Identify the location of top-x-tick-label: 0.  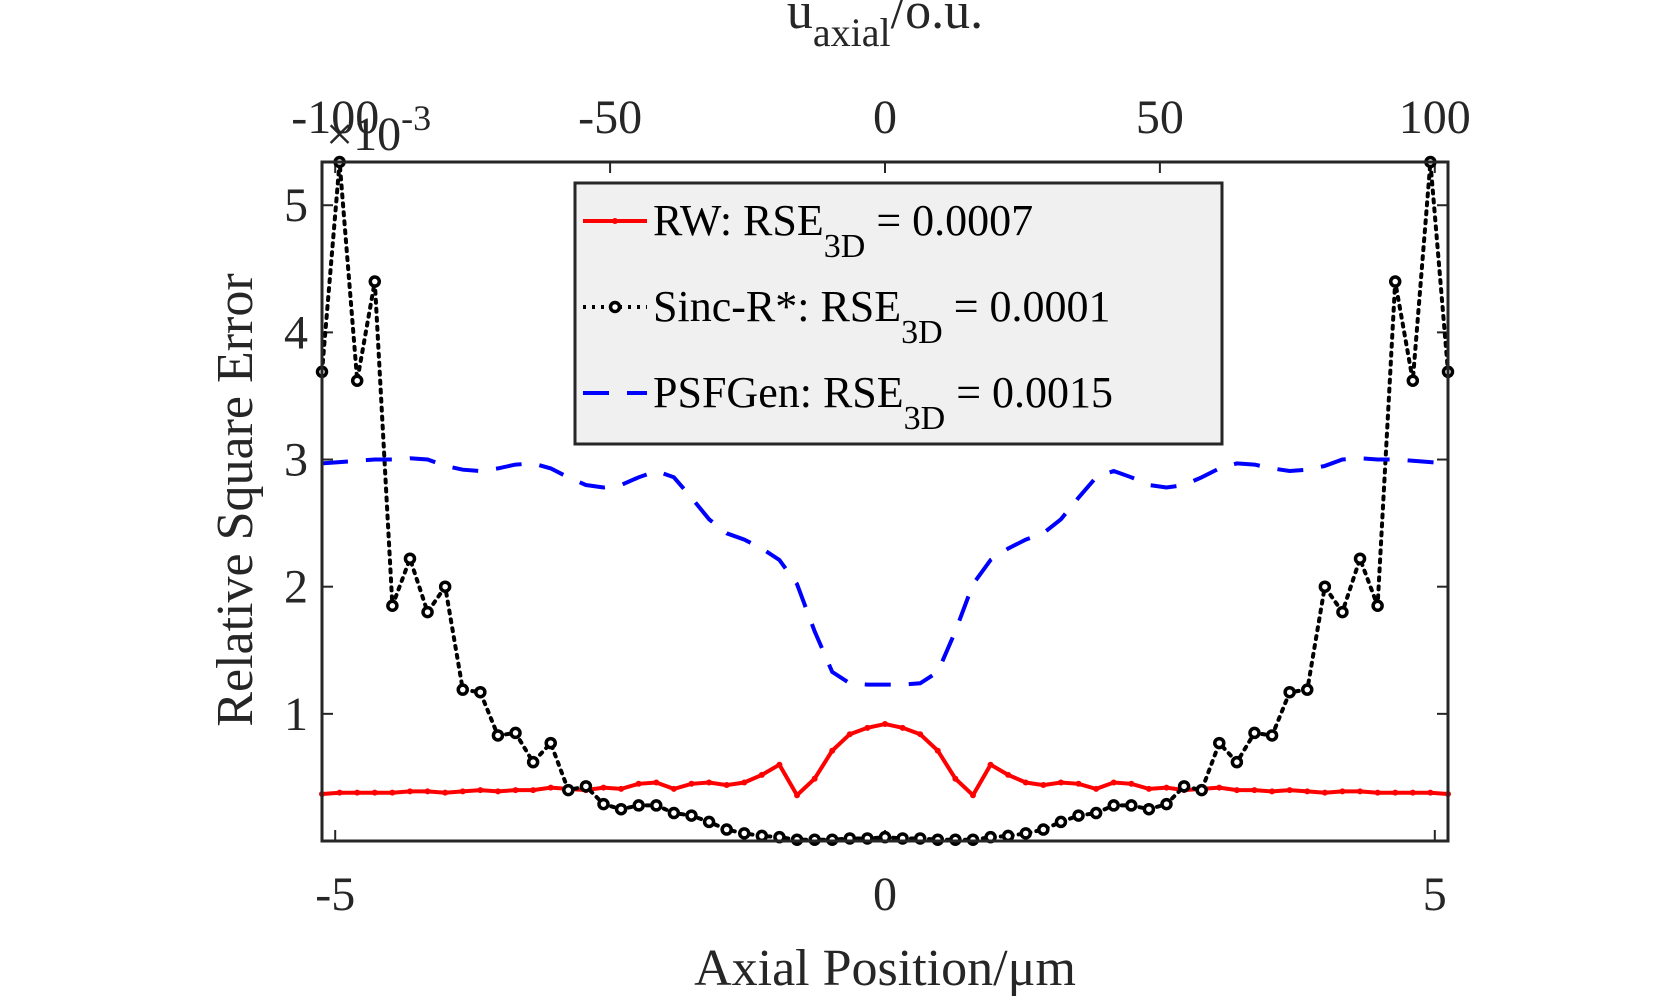
(885, 117).